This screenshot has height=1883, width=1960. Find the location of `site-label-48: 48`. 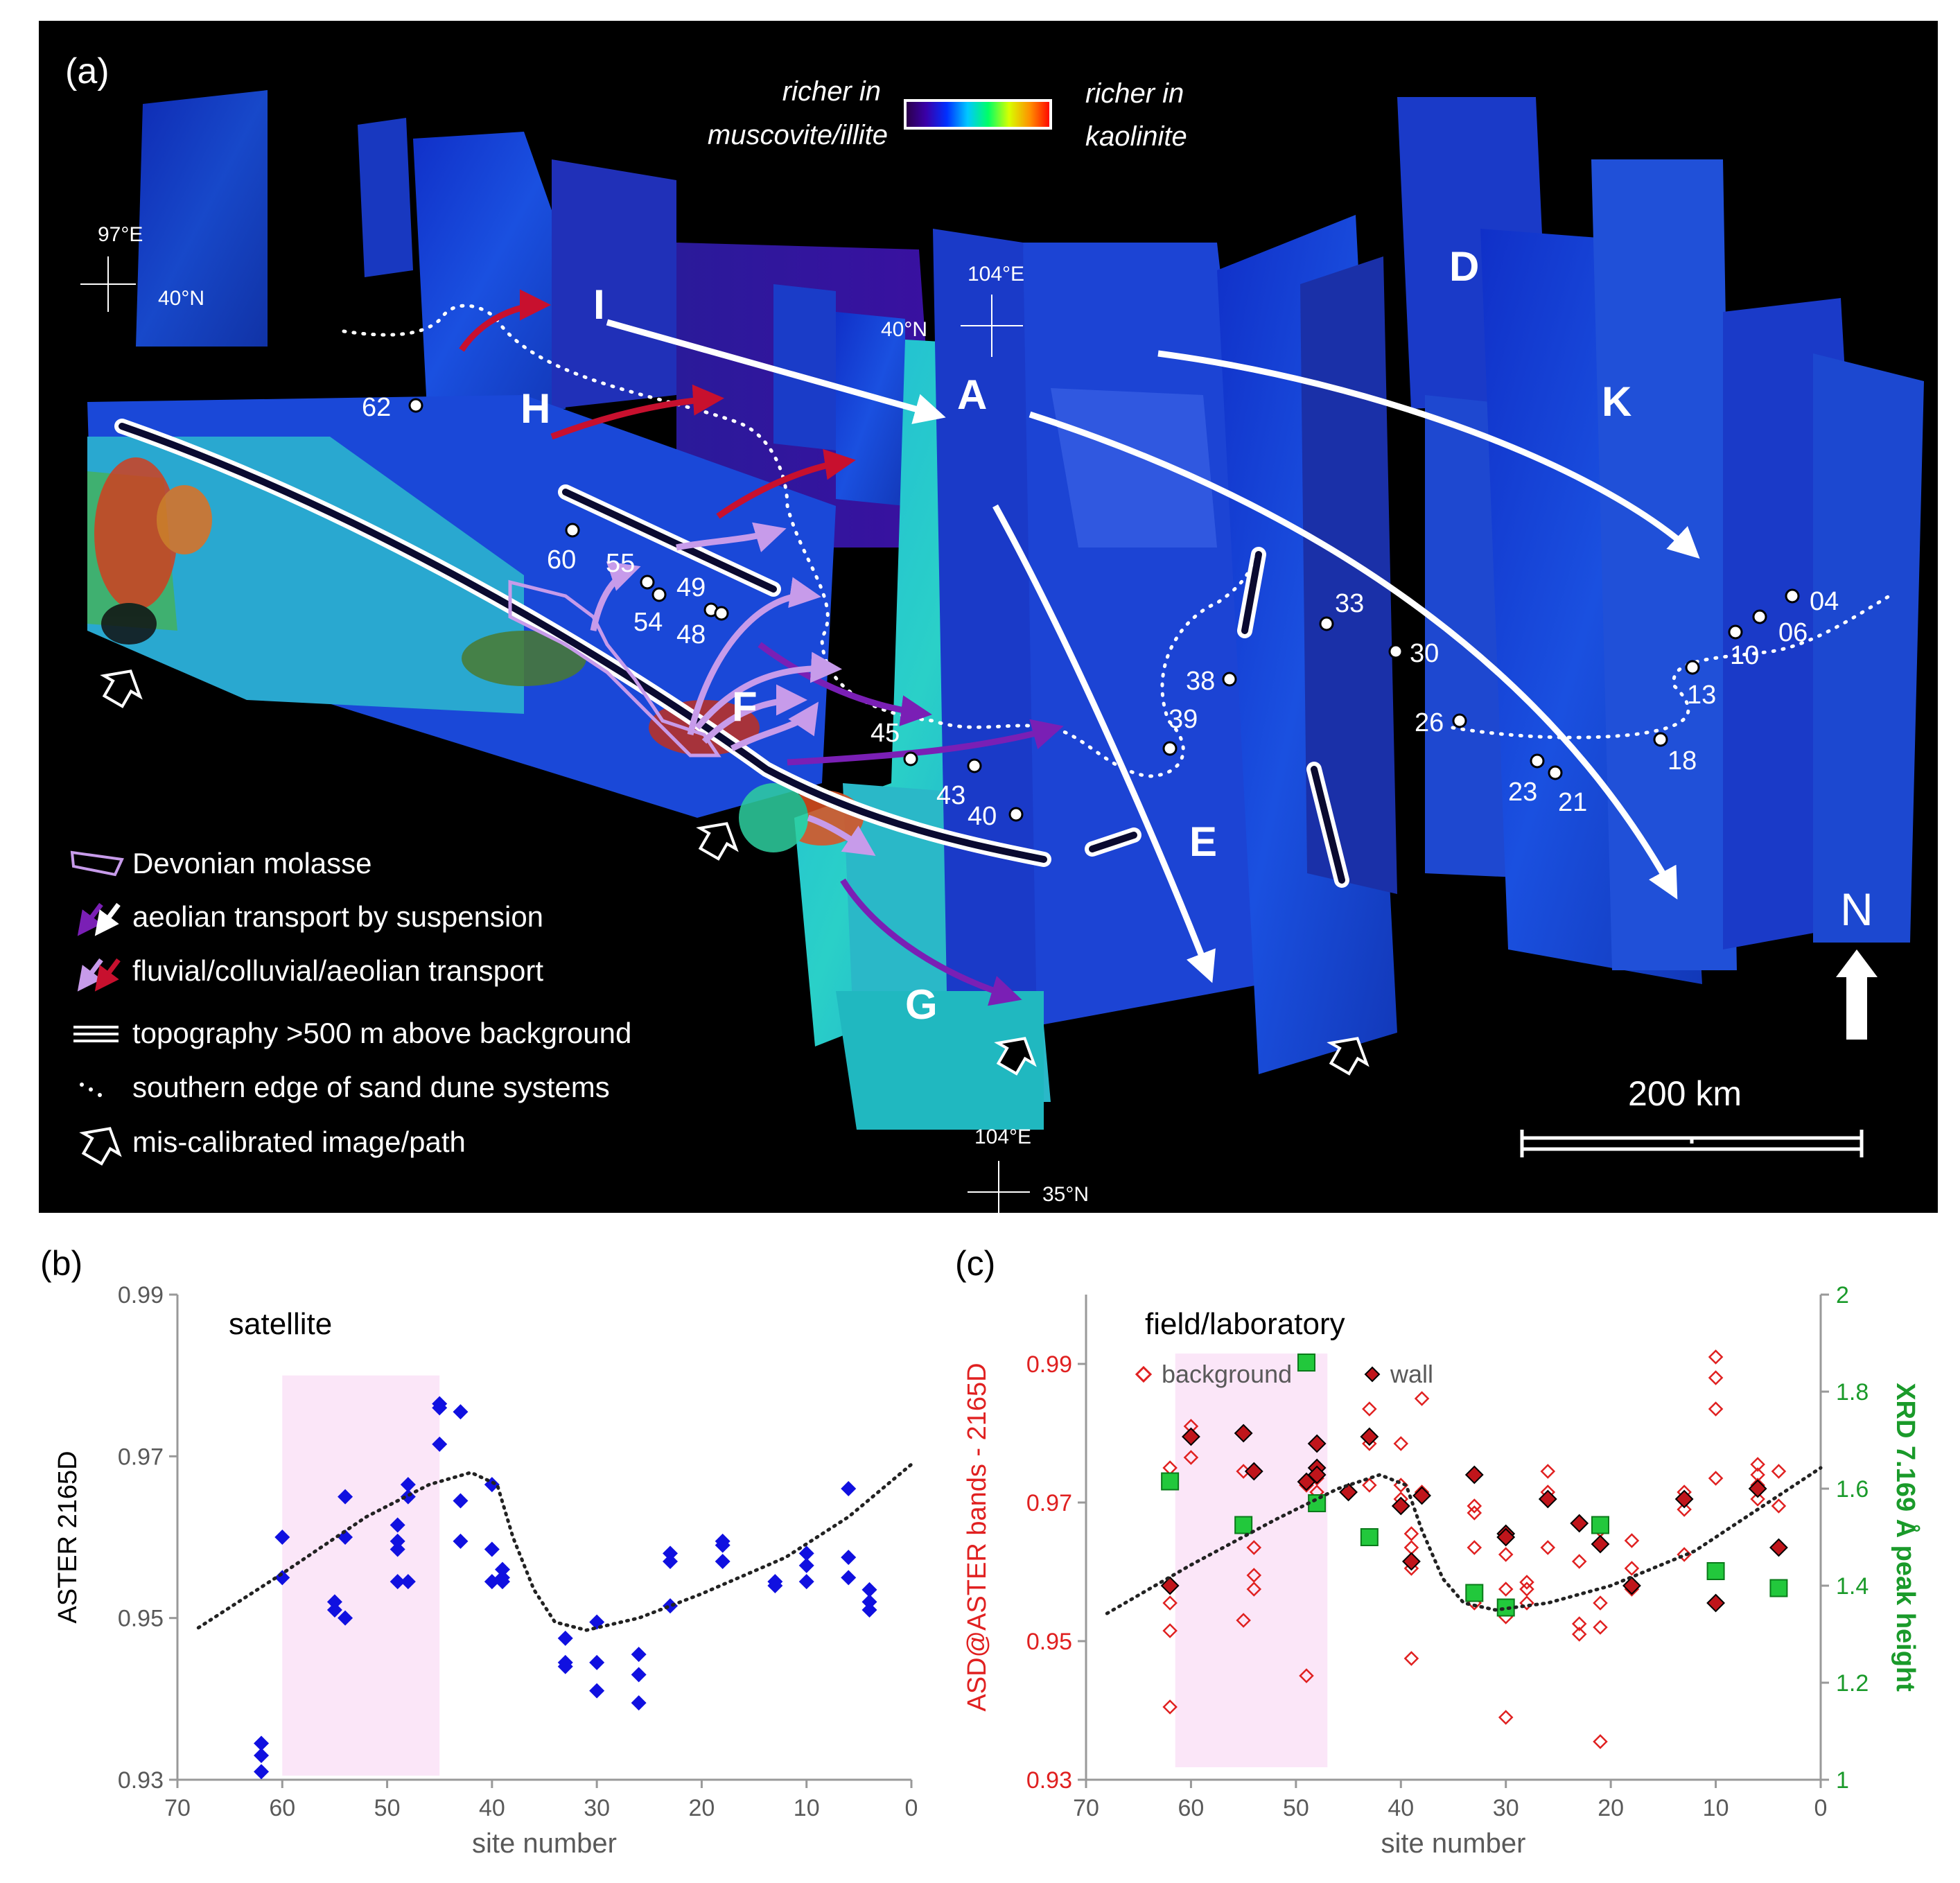

site-label-48: 48 is located at coordinates (691, 634).